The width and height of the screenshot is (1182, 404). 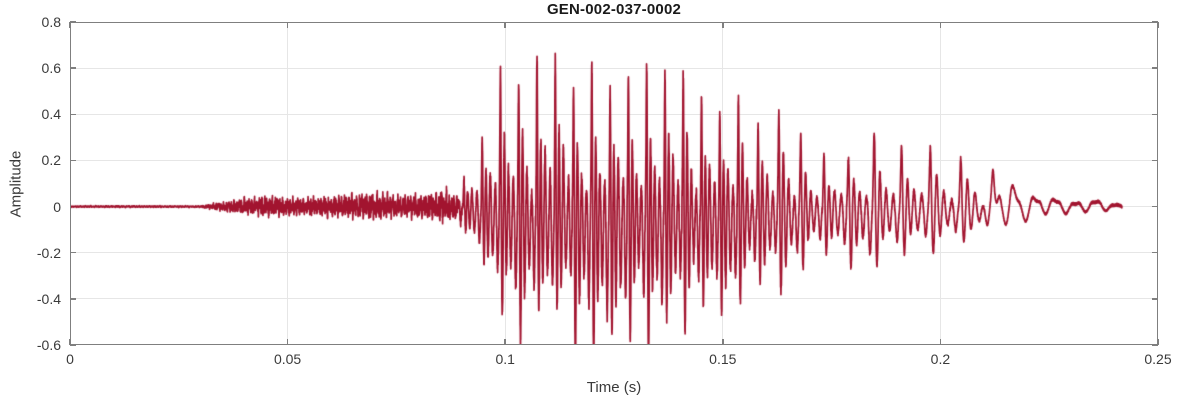 What do you see at coordinates (51, 68) in the screenshot?
I see `y-tick-label: 0.6` at bounding box center [51, 68].